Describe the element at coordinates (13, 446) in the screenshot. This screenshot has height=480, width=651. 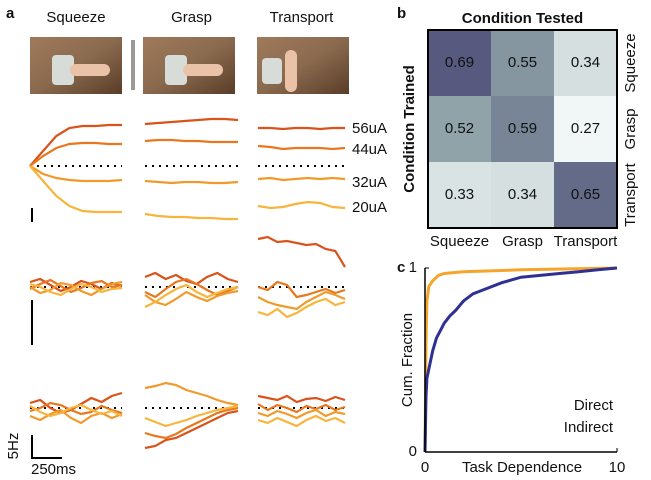
I see `scale-label: 5Hz` at that location.